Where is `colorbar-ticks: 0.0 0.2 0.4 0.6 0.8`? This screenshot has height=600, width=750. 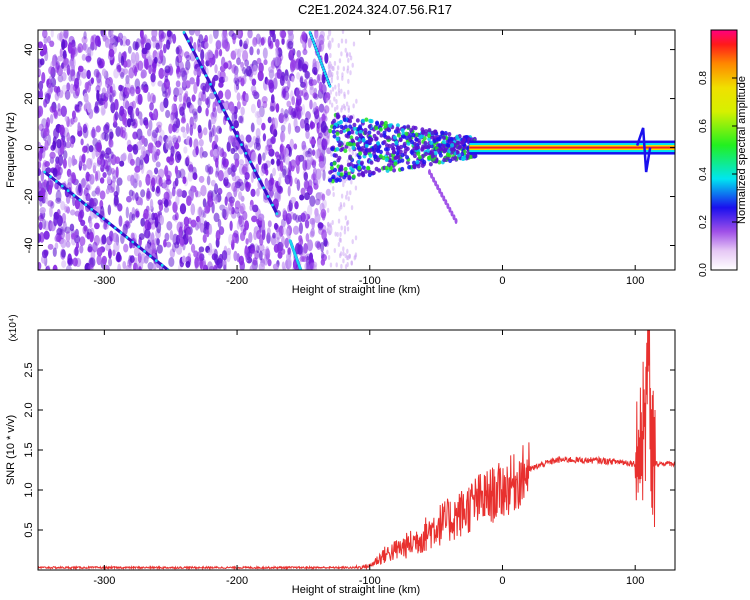
colorbar-ticks: 0.0 0.2 0.4 0.6 0.8 is located at coordinates (717, 174).